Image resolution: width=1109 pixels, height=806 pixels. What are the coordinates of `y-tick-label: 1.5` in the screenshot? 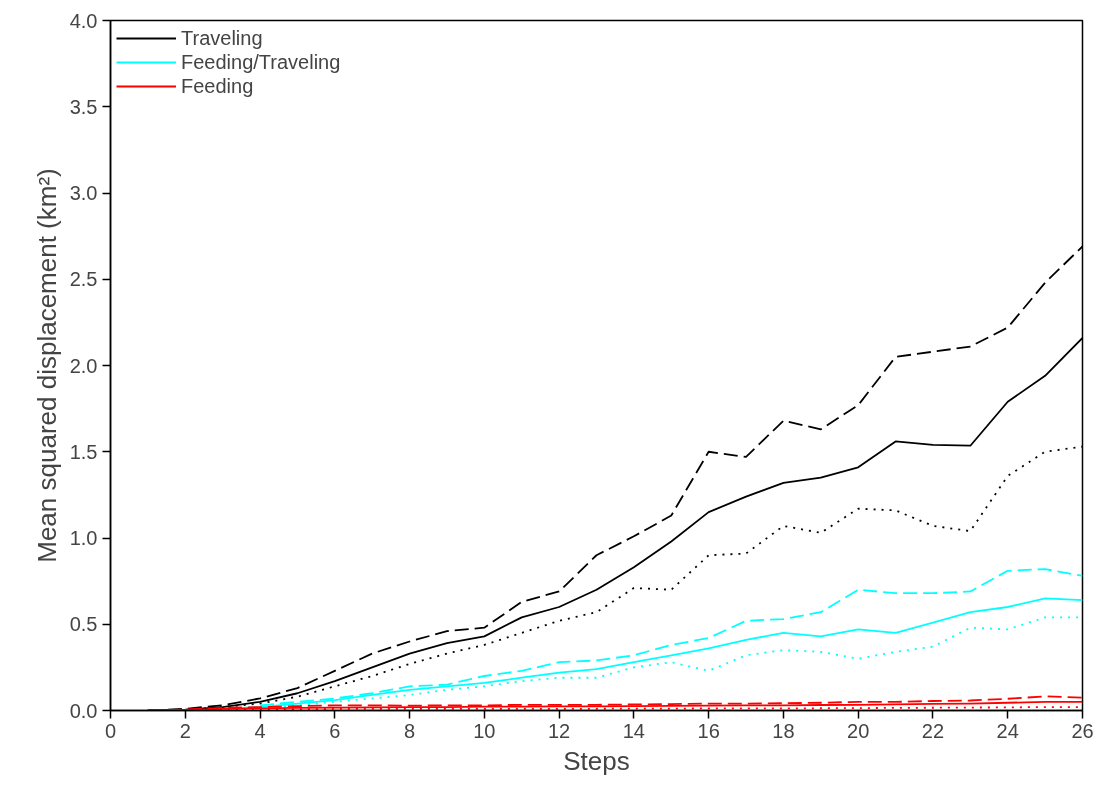 It's located at (83, 451).